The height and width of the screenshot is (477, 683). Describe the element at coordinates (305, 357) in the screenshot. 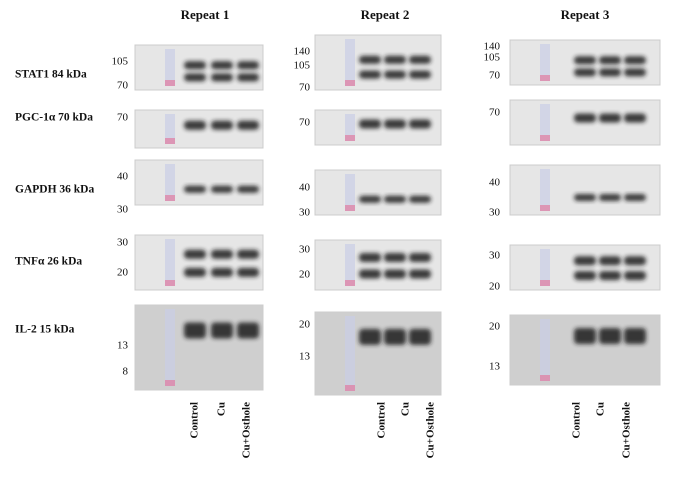

I see `marker-label: 13` at that location.